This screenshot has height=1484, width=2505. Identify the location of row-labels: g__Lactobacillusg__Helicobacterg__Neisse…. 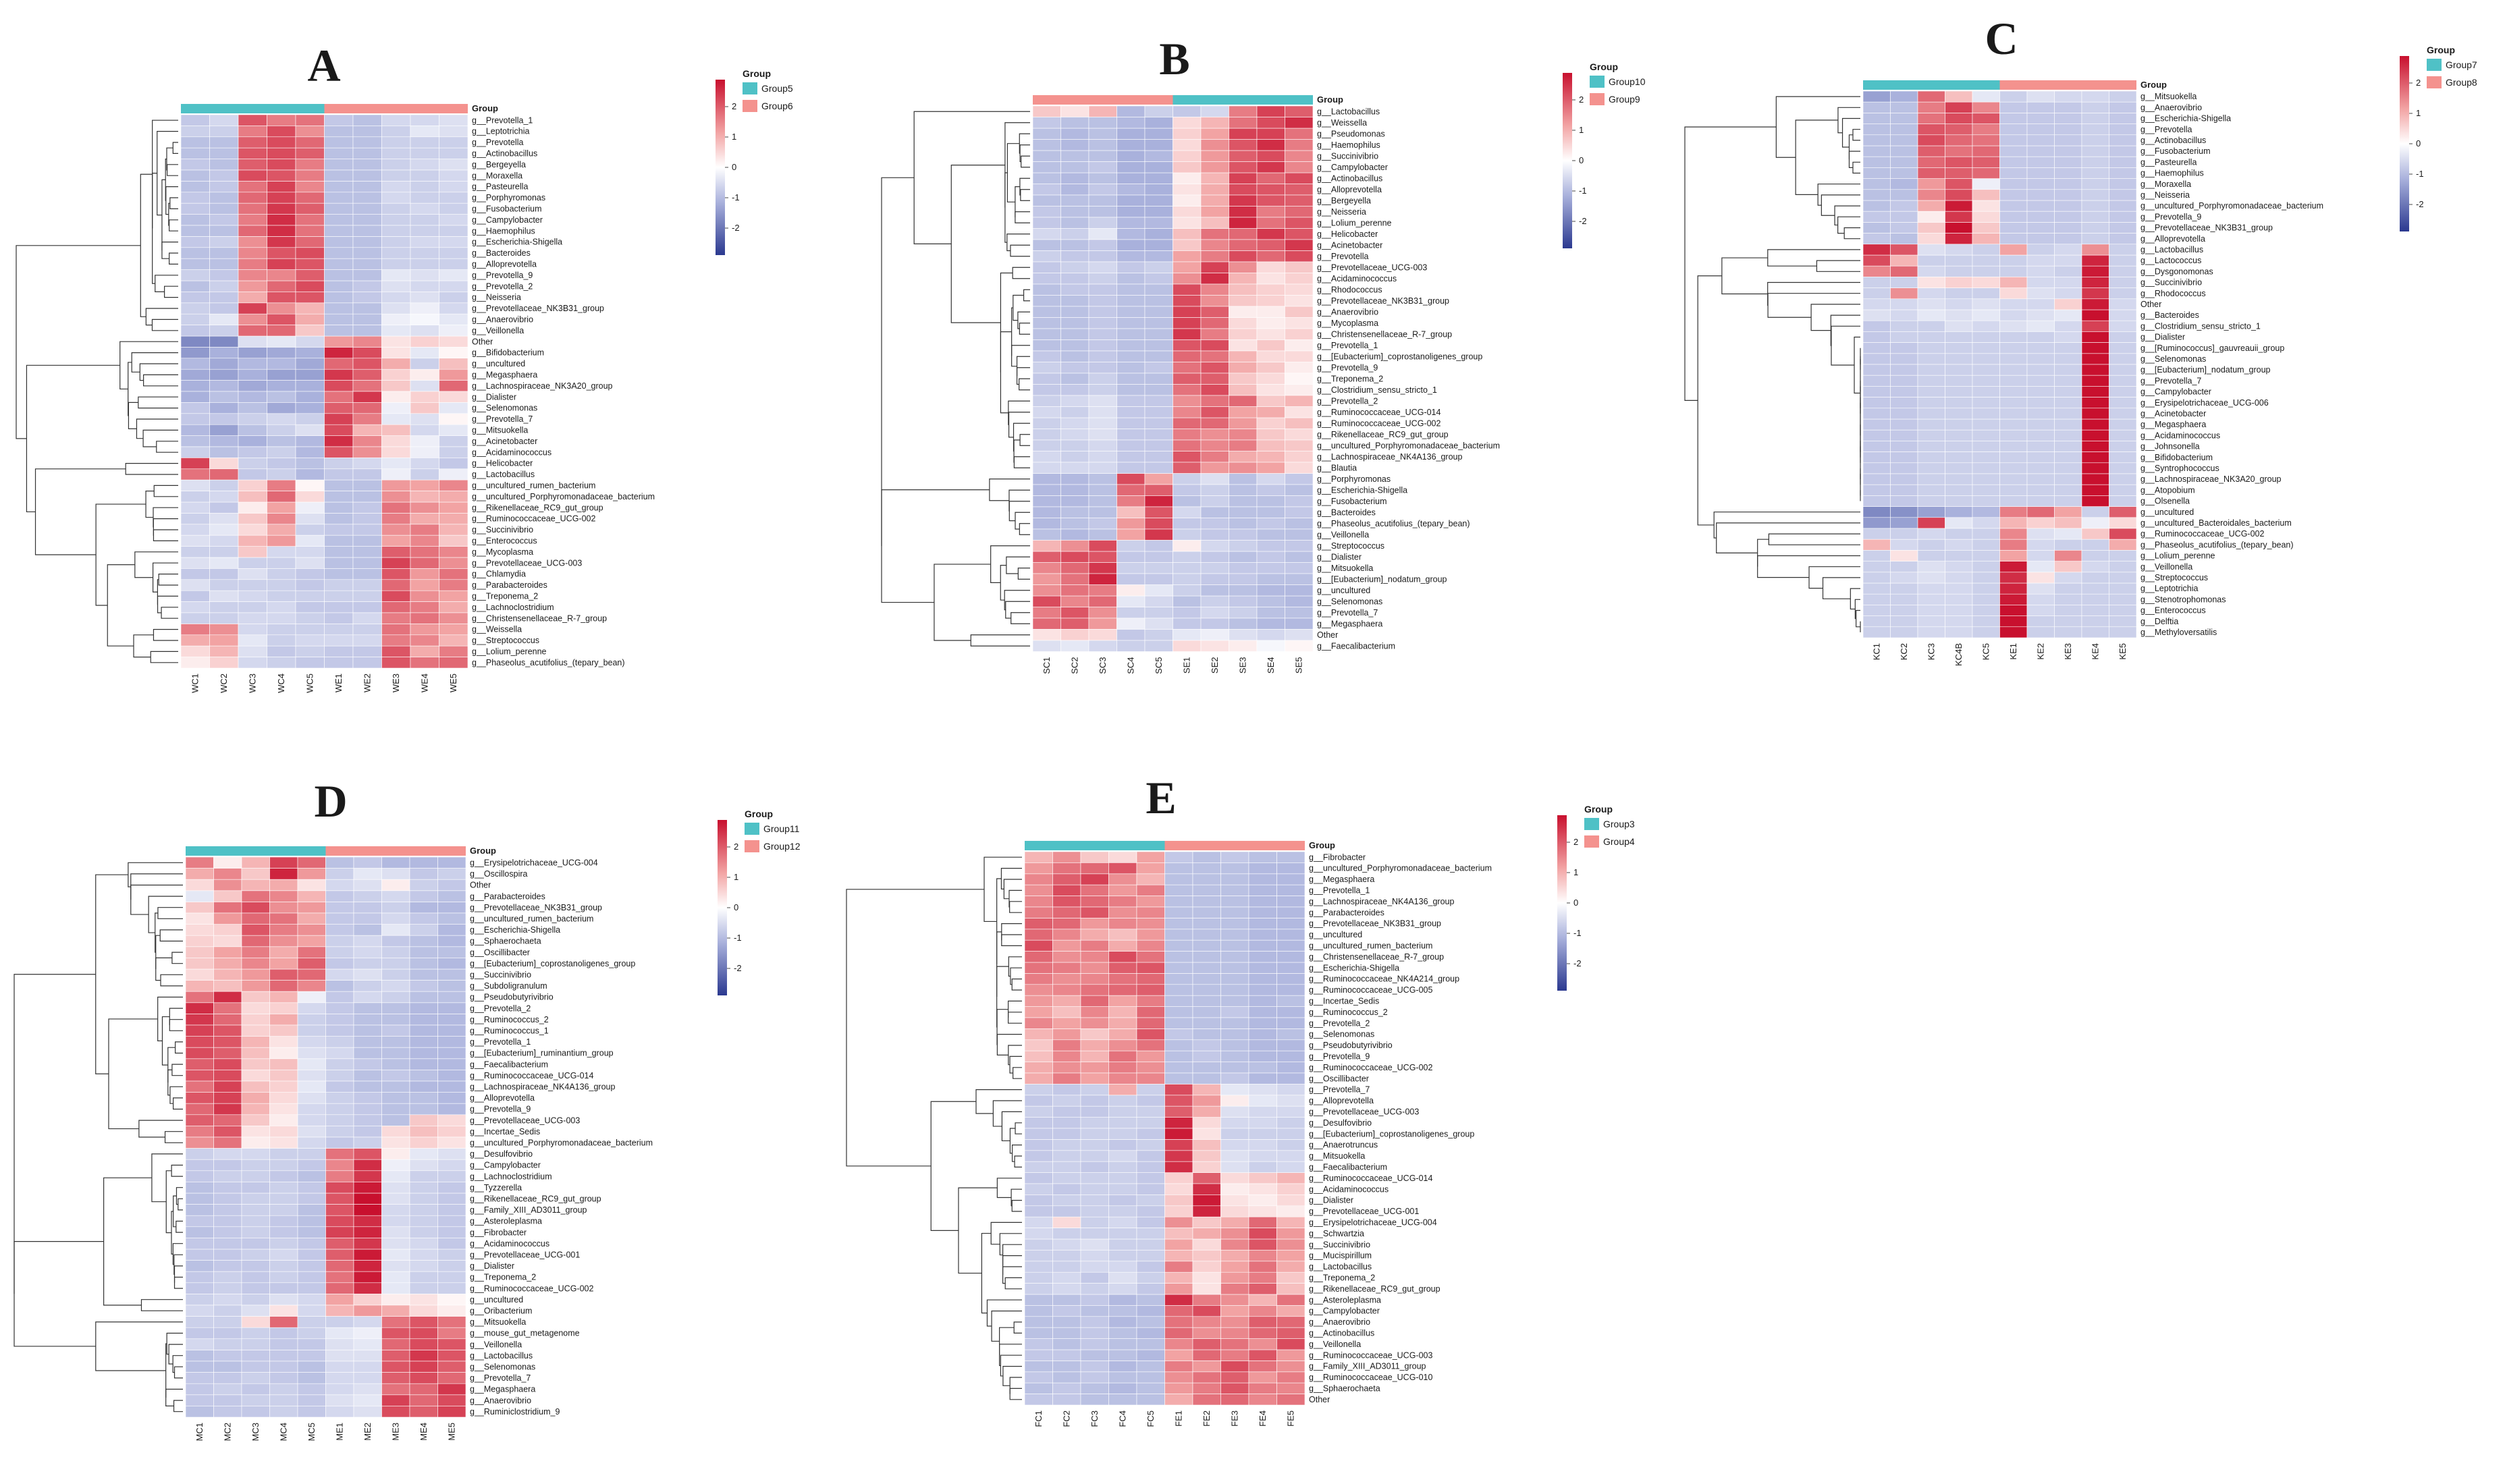
(1408, 379).